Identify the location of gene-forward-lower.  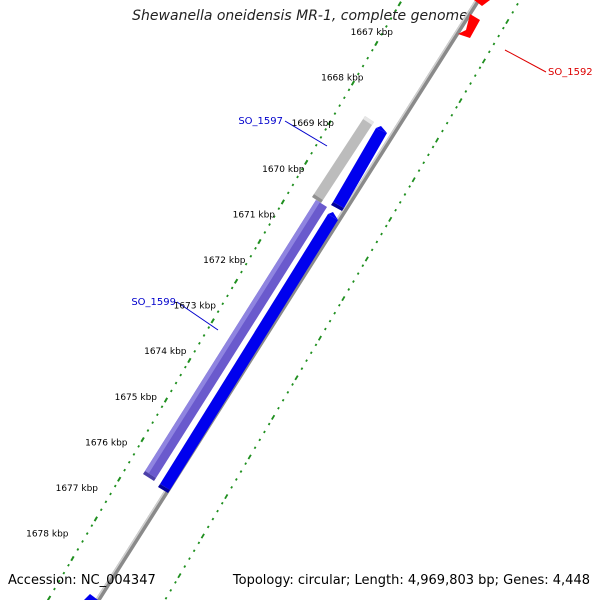
(248, 352).